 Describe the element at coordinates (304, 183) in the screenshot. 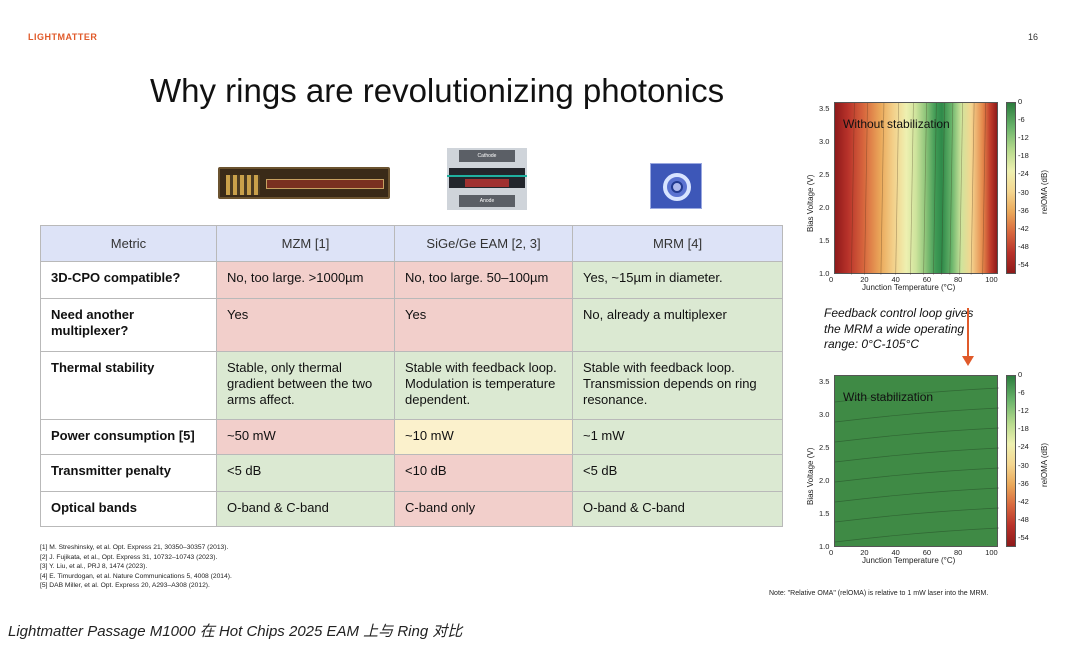

I see `mzm-micrograph-image` at that location.